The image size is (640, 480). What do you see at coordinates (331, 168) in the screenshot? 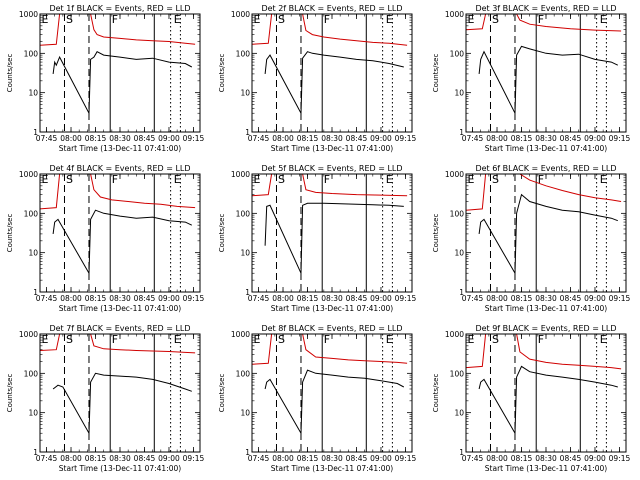
I see `chart-title: Det 5f BLACK = Events, RED = LLD` at bounding box center [331, 168].